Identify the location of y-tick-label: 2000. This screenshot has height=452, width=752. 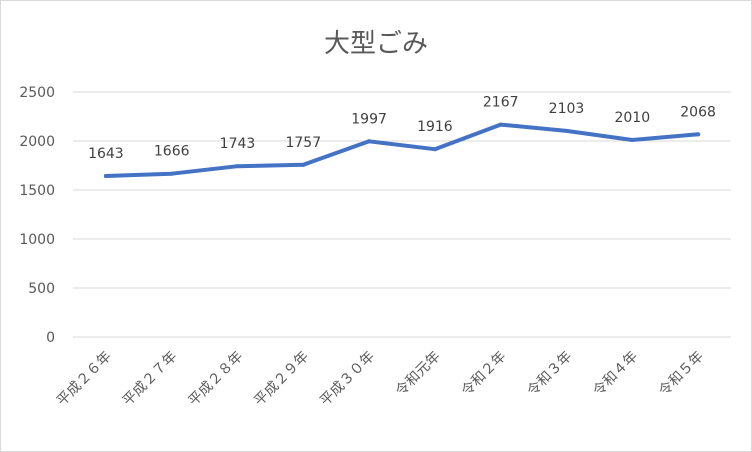
(37, 142).